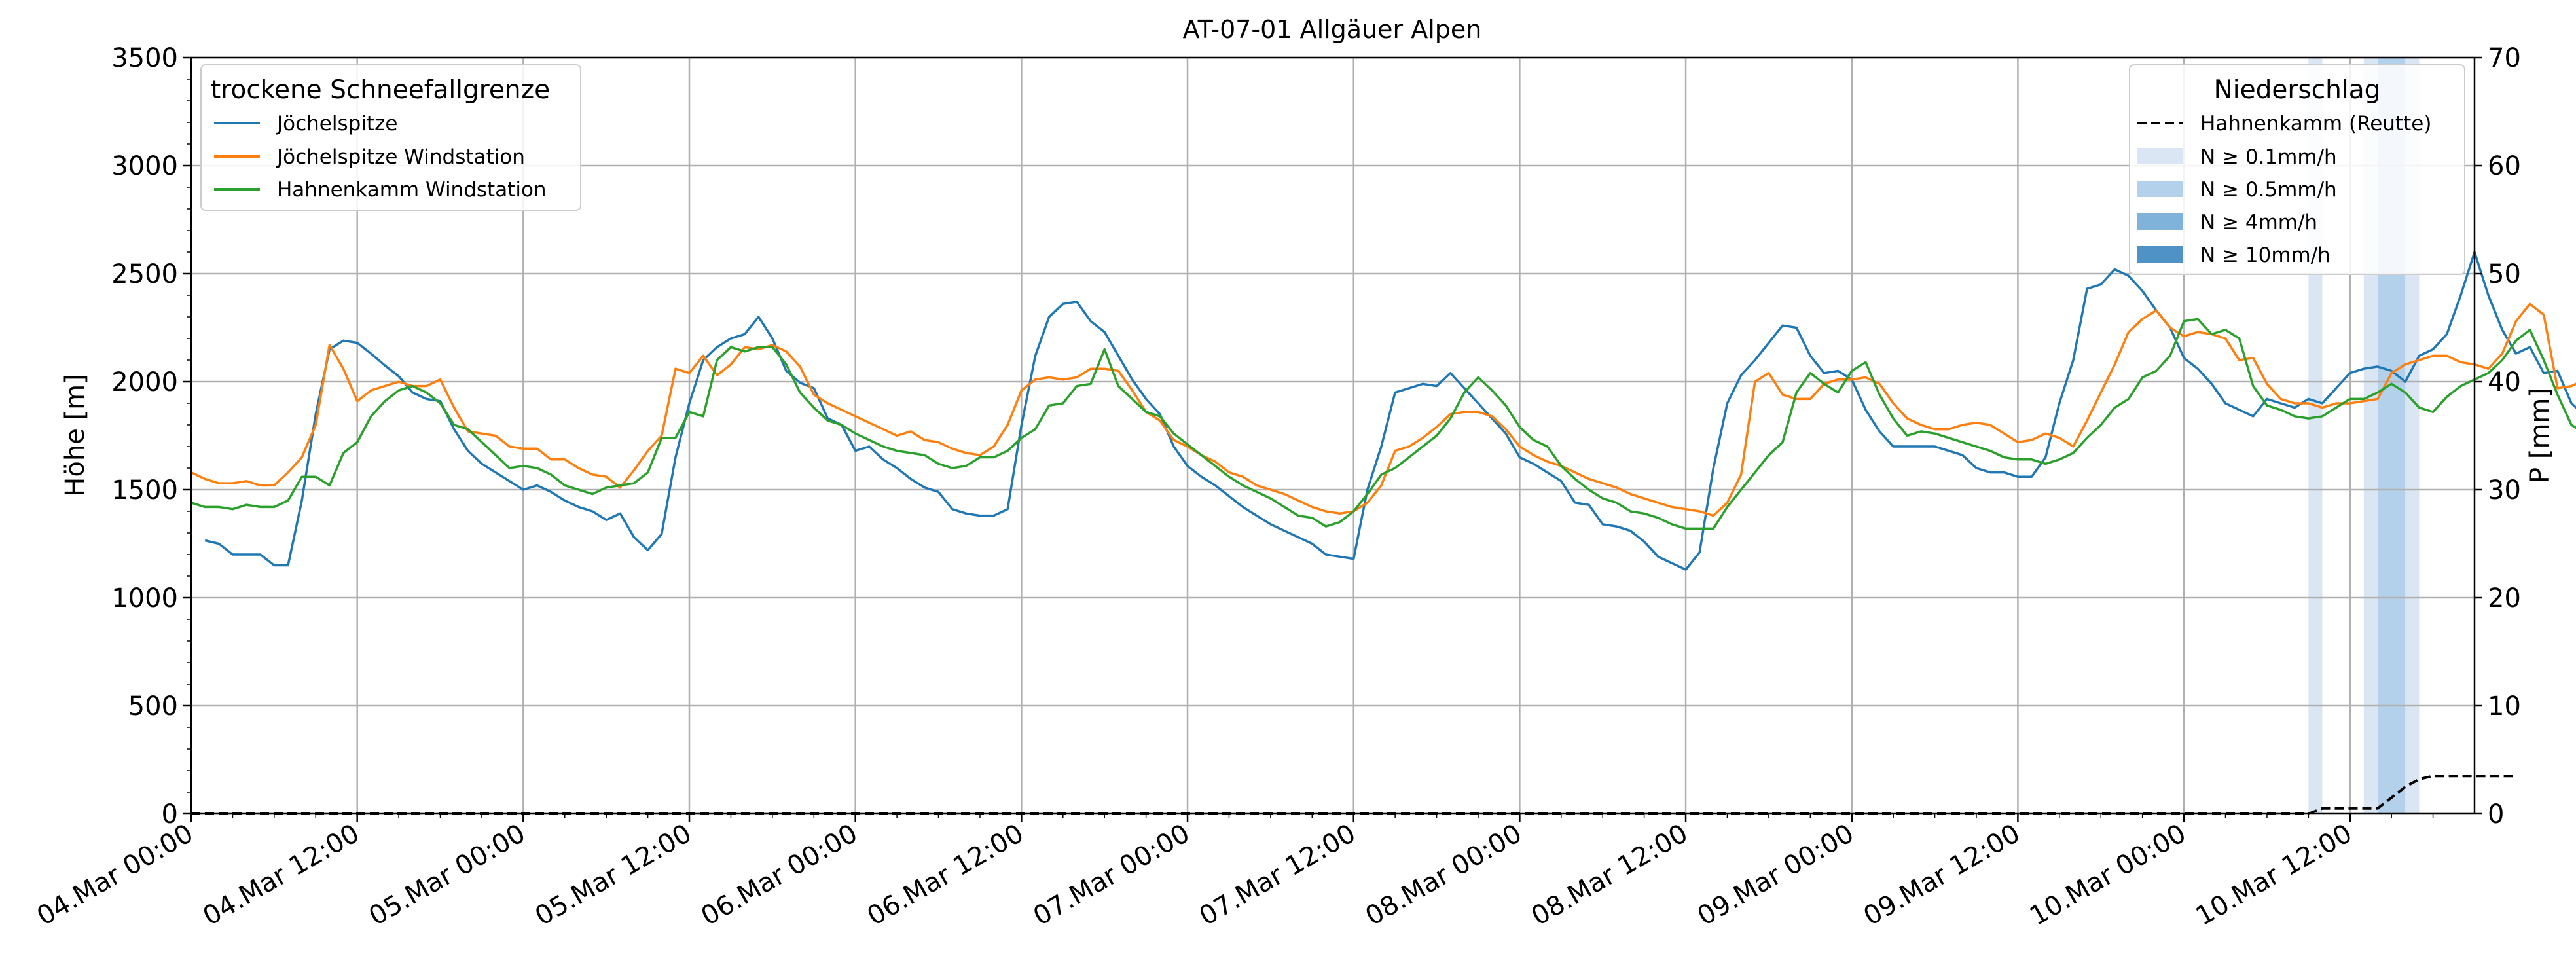 The height and width of the screenshot is (967, 2576). Describe the element at coordinates (144, 166) in the screenshot. I see `y-tick-label-6: 3000` at that location.